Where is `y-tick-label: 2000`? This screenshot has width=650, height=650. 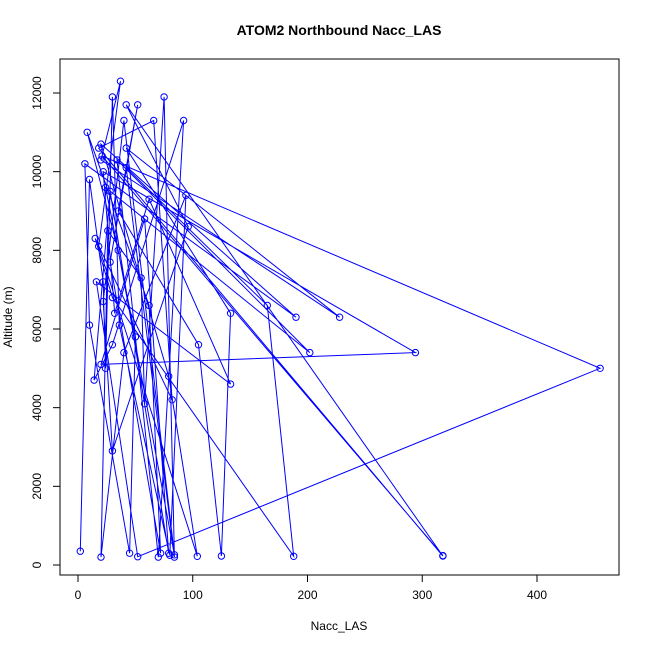
y-tick-label: 2000 is located at coordinates (37, 486).